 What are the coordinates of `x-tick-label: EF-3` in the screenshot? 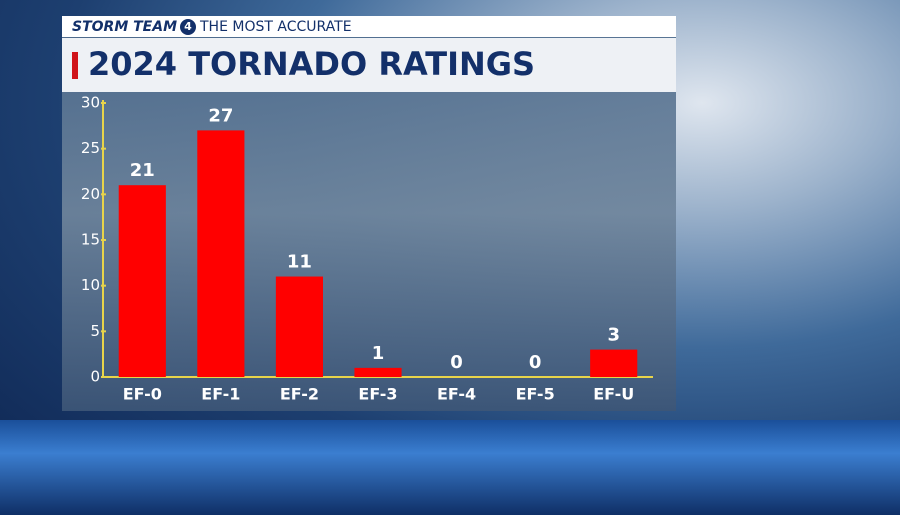 It's located at (377, 394).